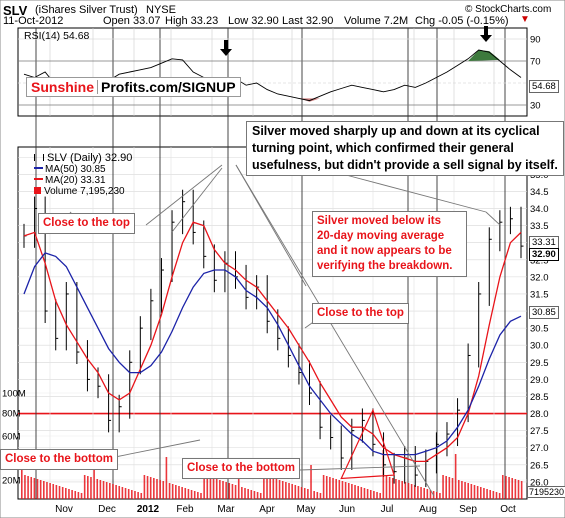 Image resolution: width=565 pixels, height=518 pixels. I want to click on ticker-name: (iShares Silver Trust), so click(86, 10).